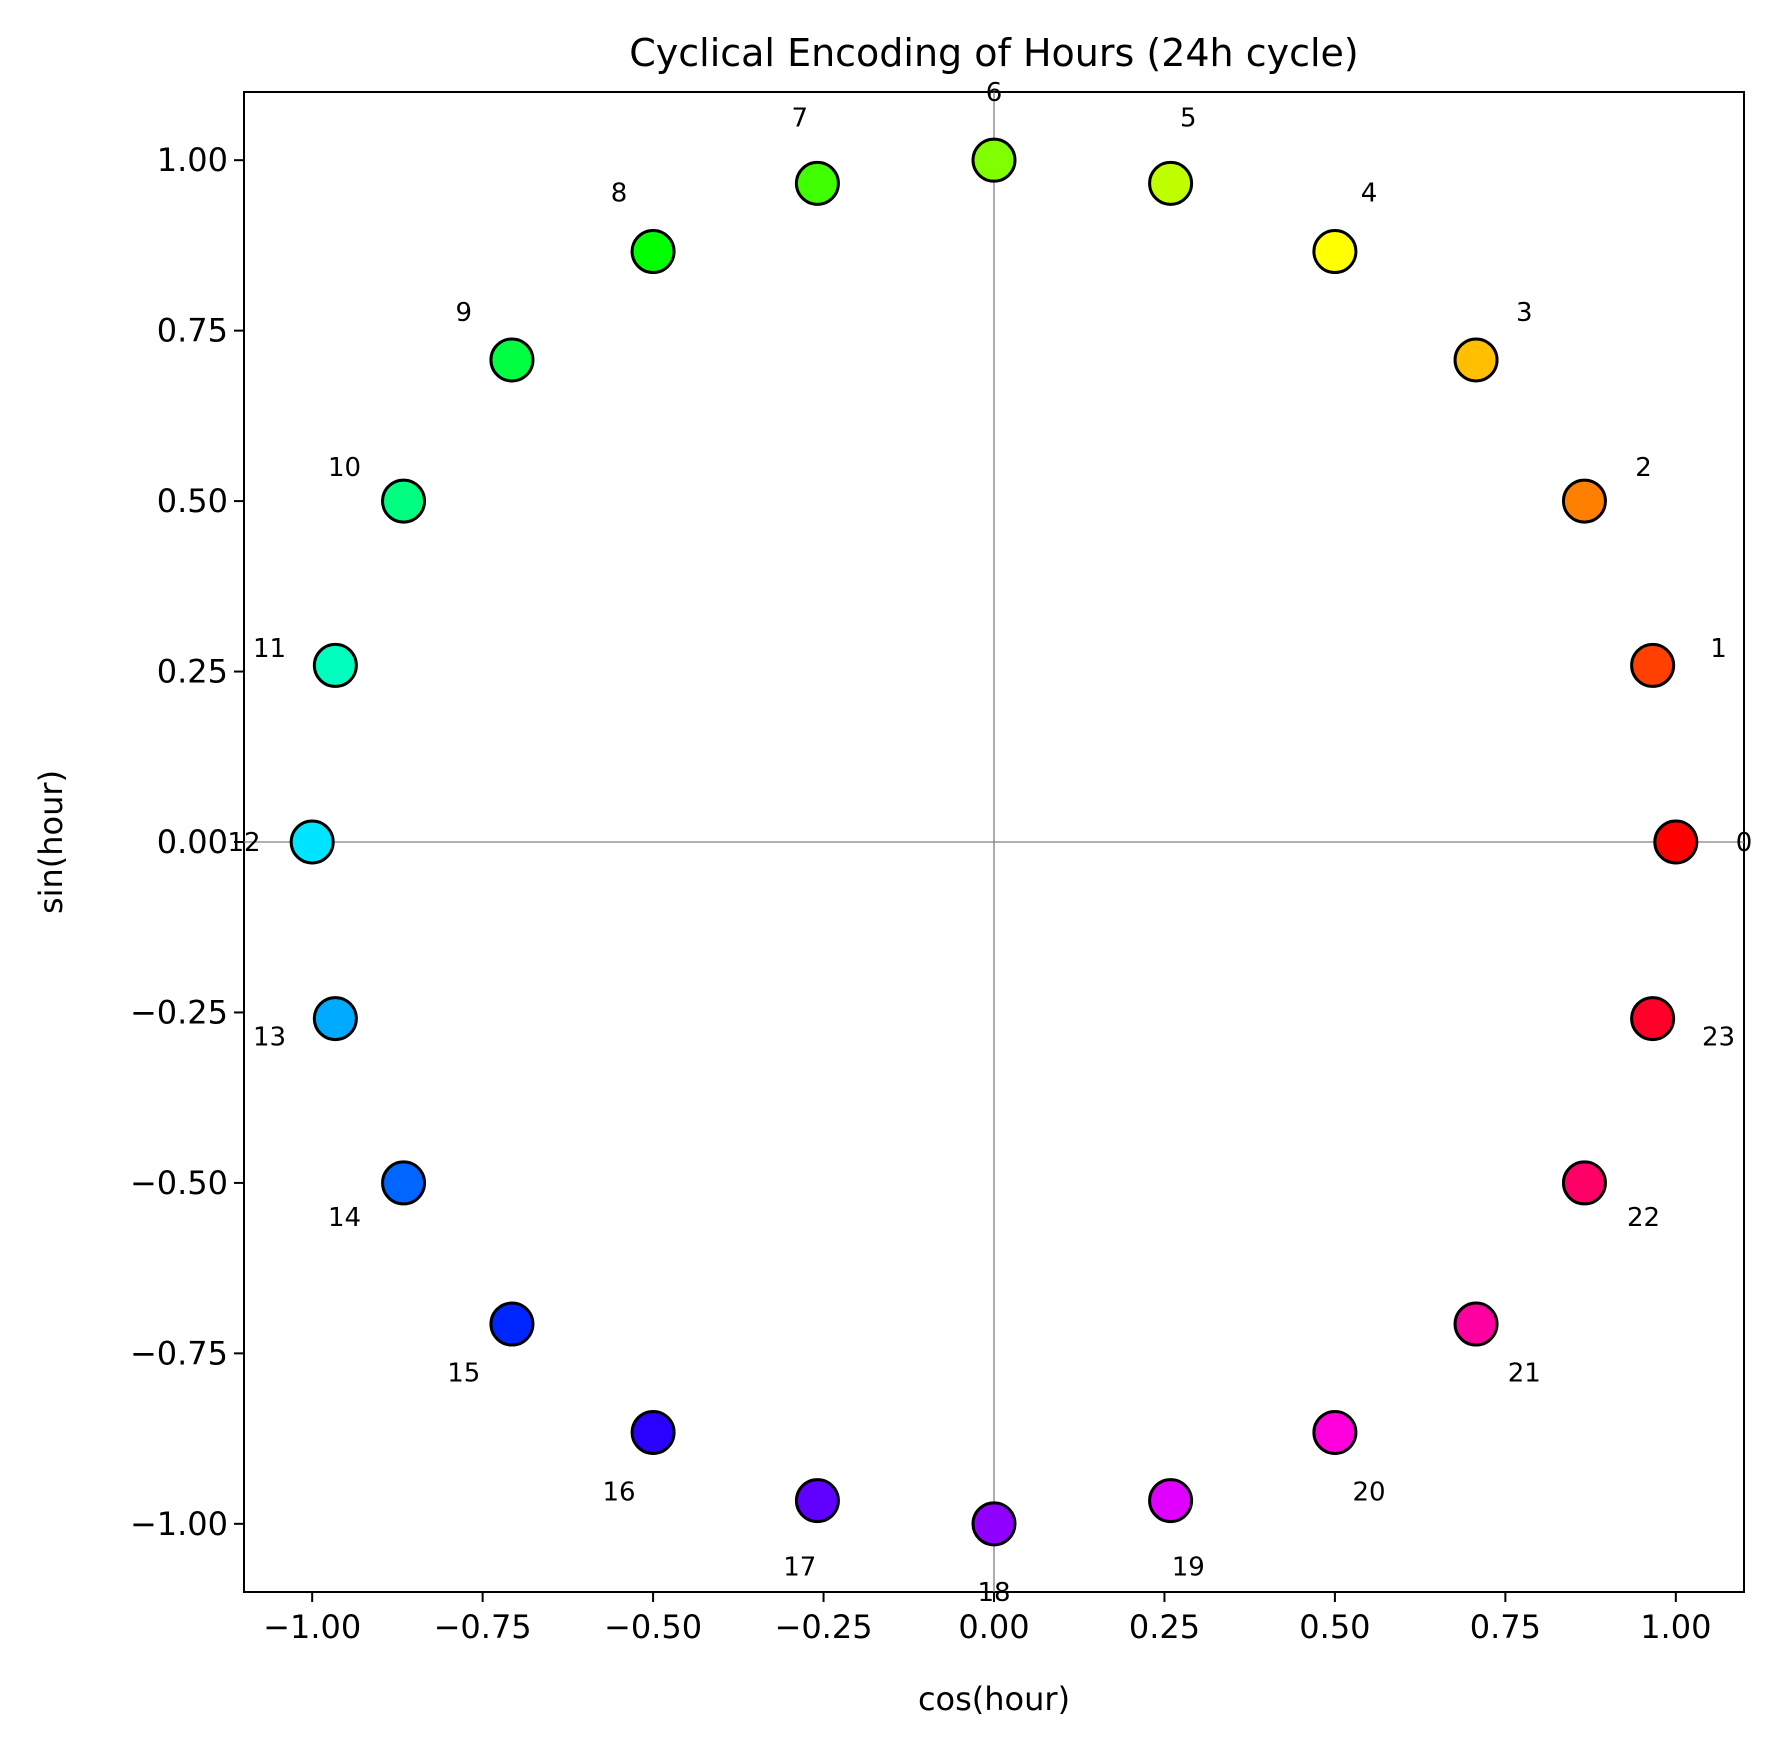 The image size is (1776, 1741). I want to click on point-label: 8, so click(619, 194).